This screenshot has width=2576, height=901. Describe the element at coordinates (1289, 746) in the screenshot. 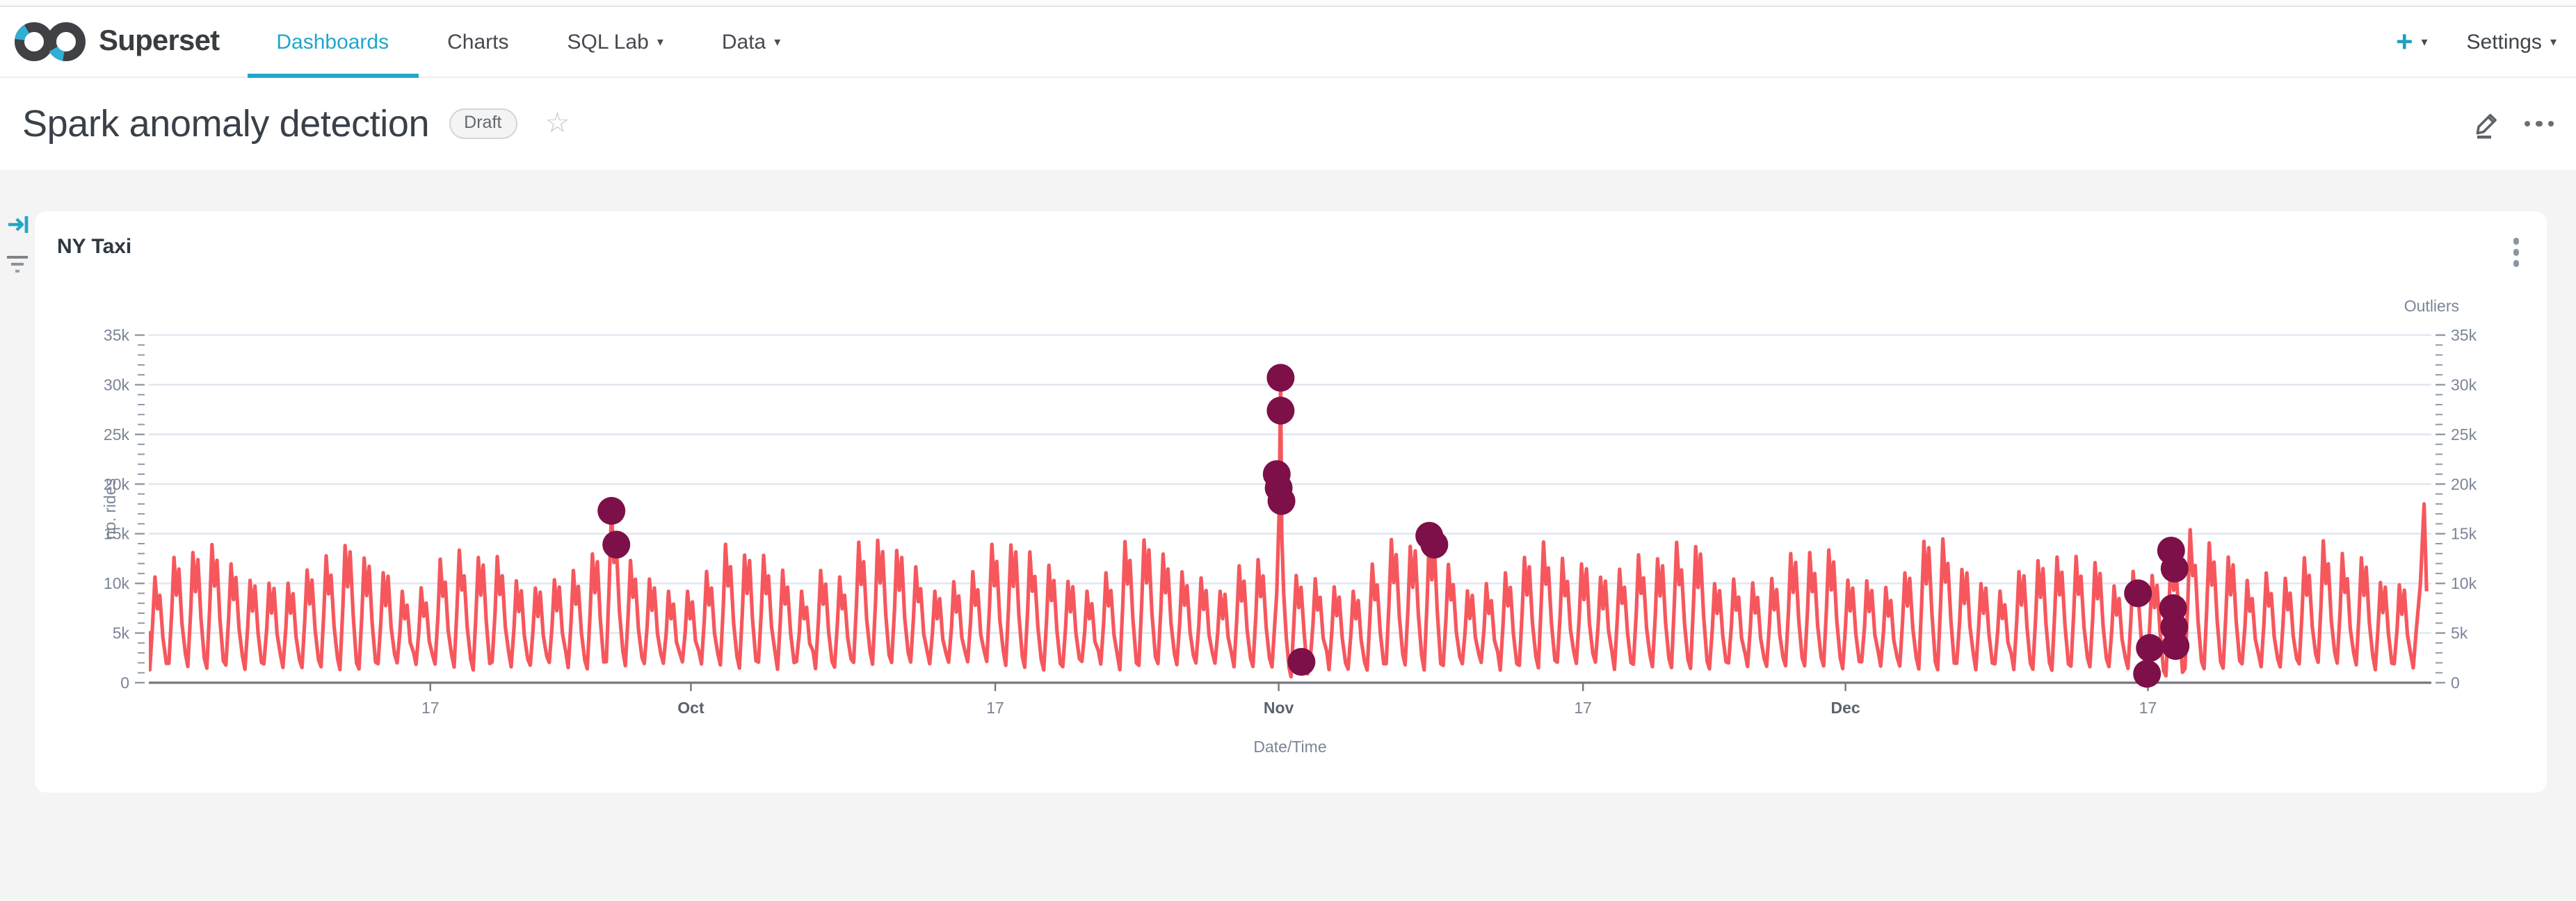

I see `x-axis-title: Date/Time` at that location.